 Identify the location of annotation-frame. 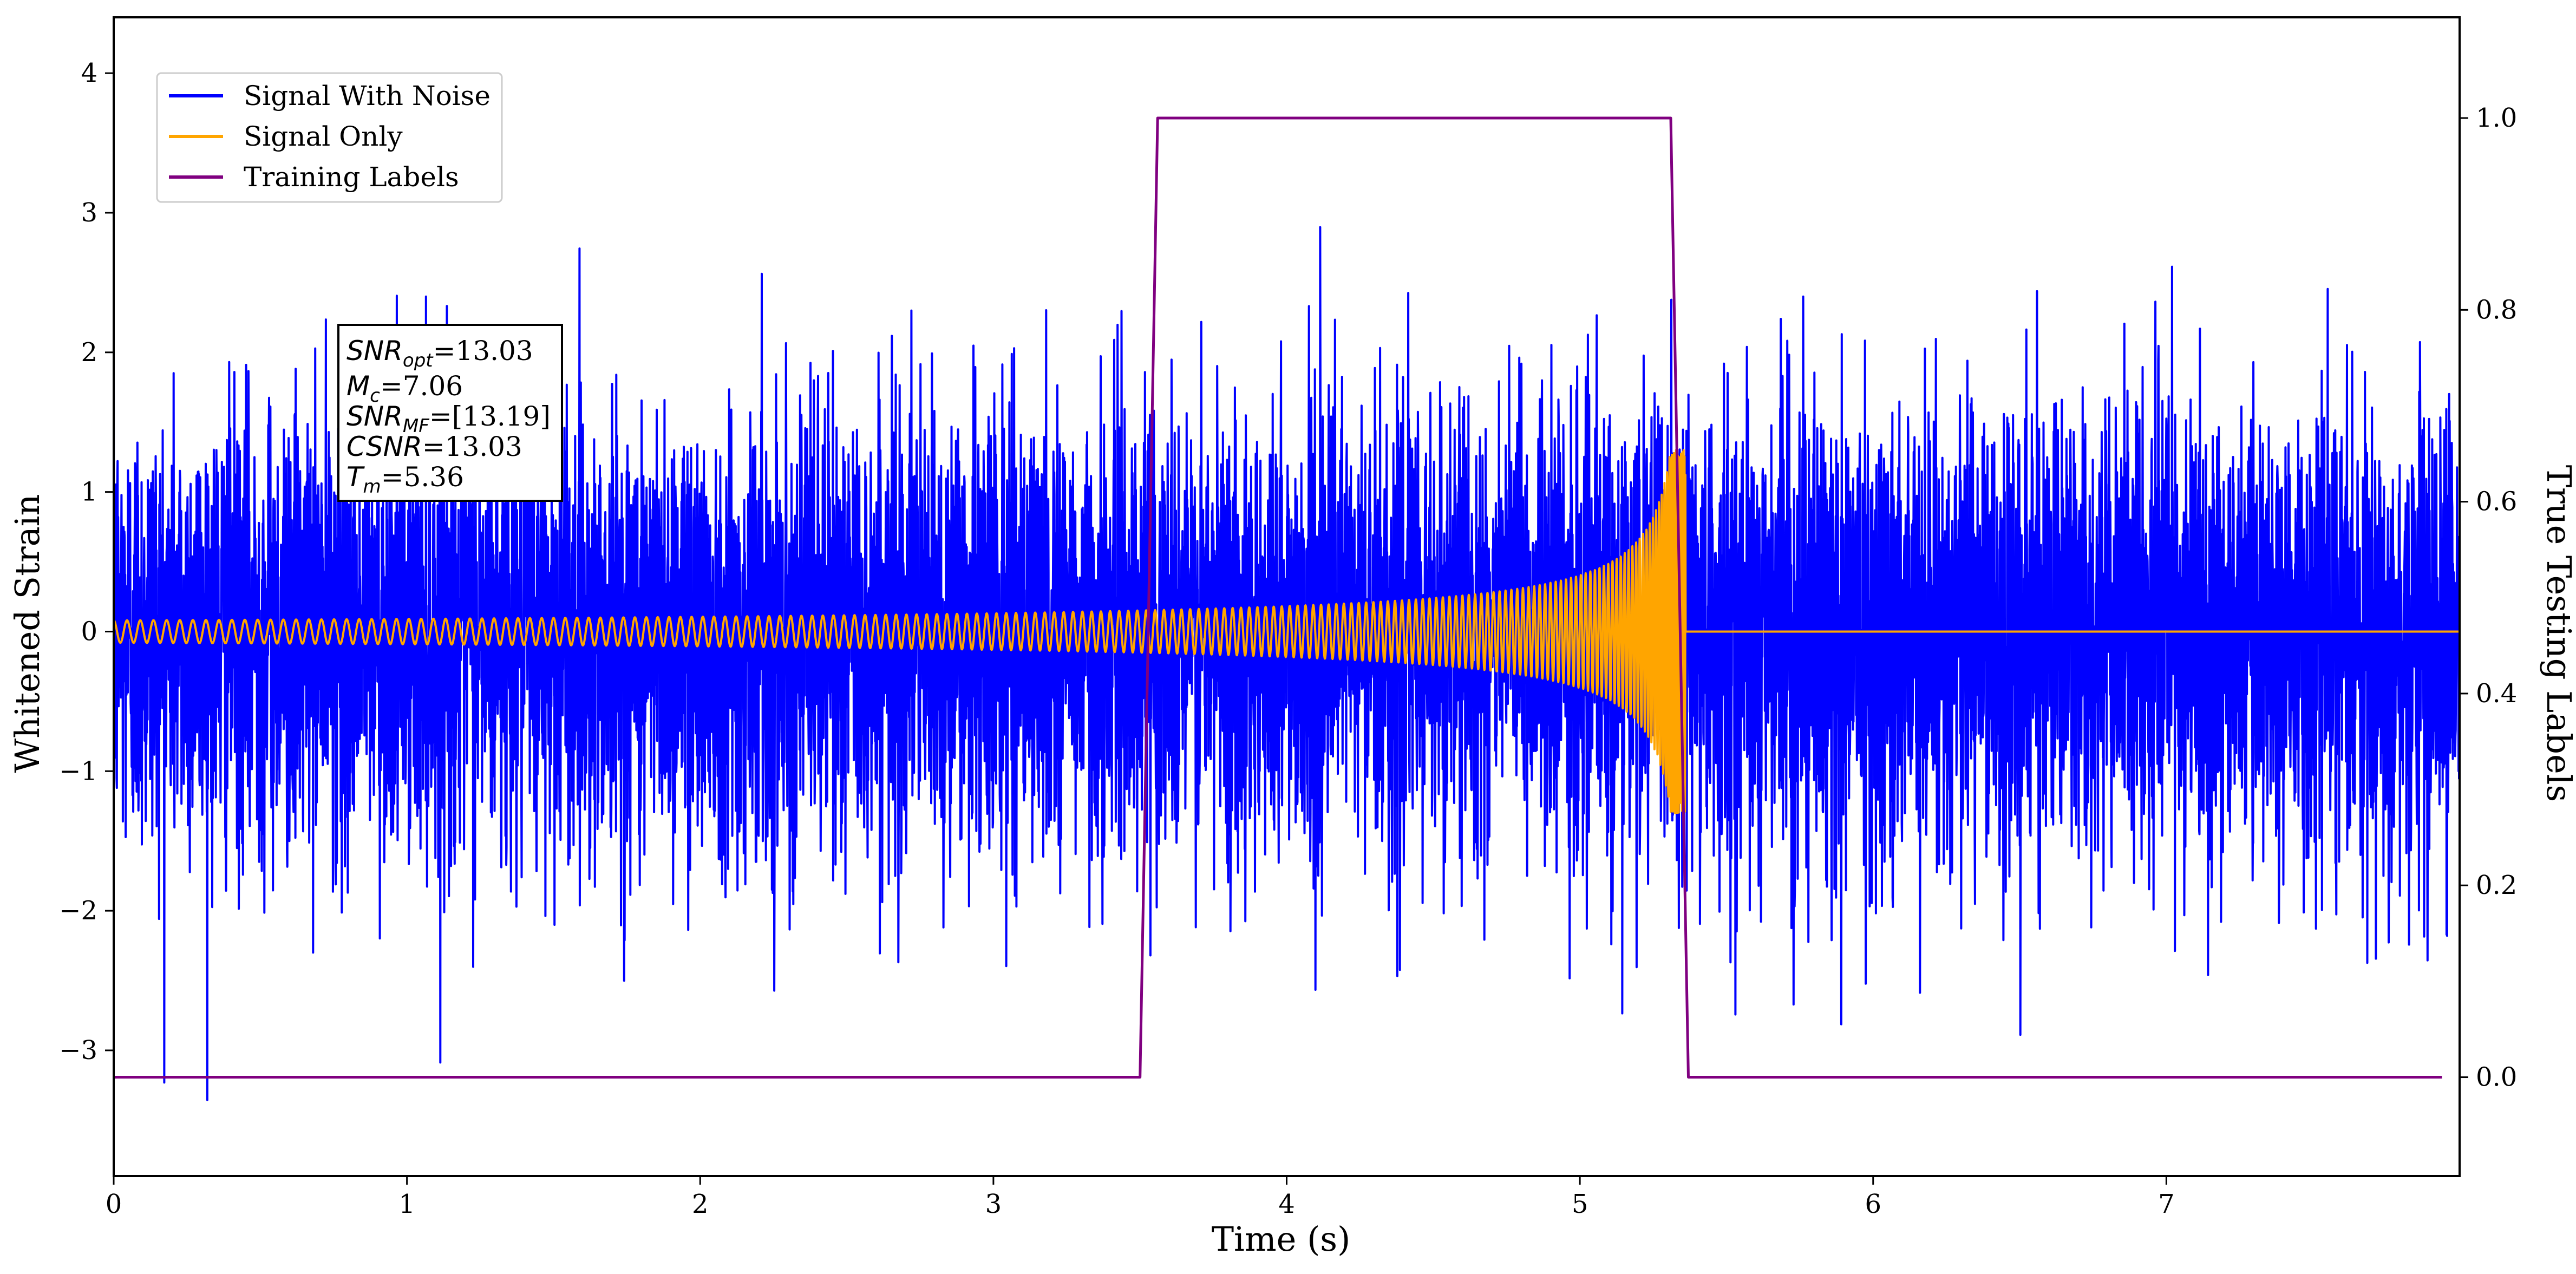
(450, 413).